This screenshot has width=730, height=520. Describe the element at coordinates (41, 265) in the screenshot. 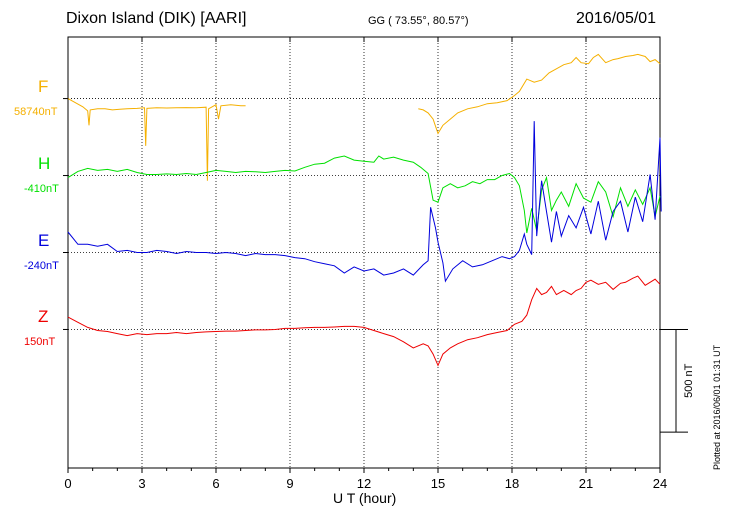

I see `channel-baseline-E: -240nT` at that location.